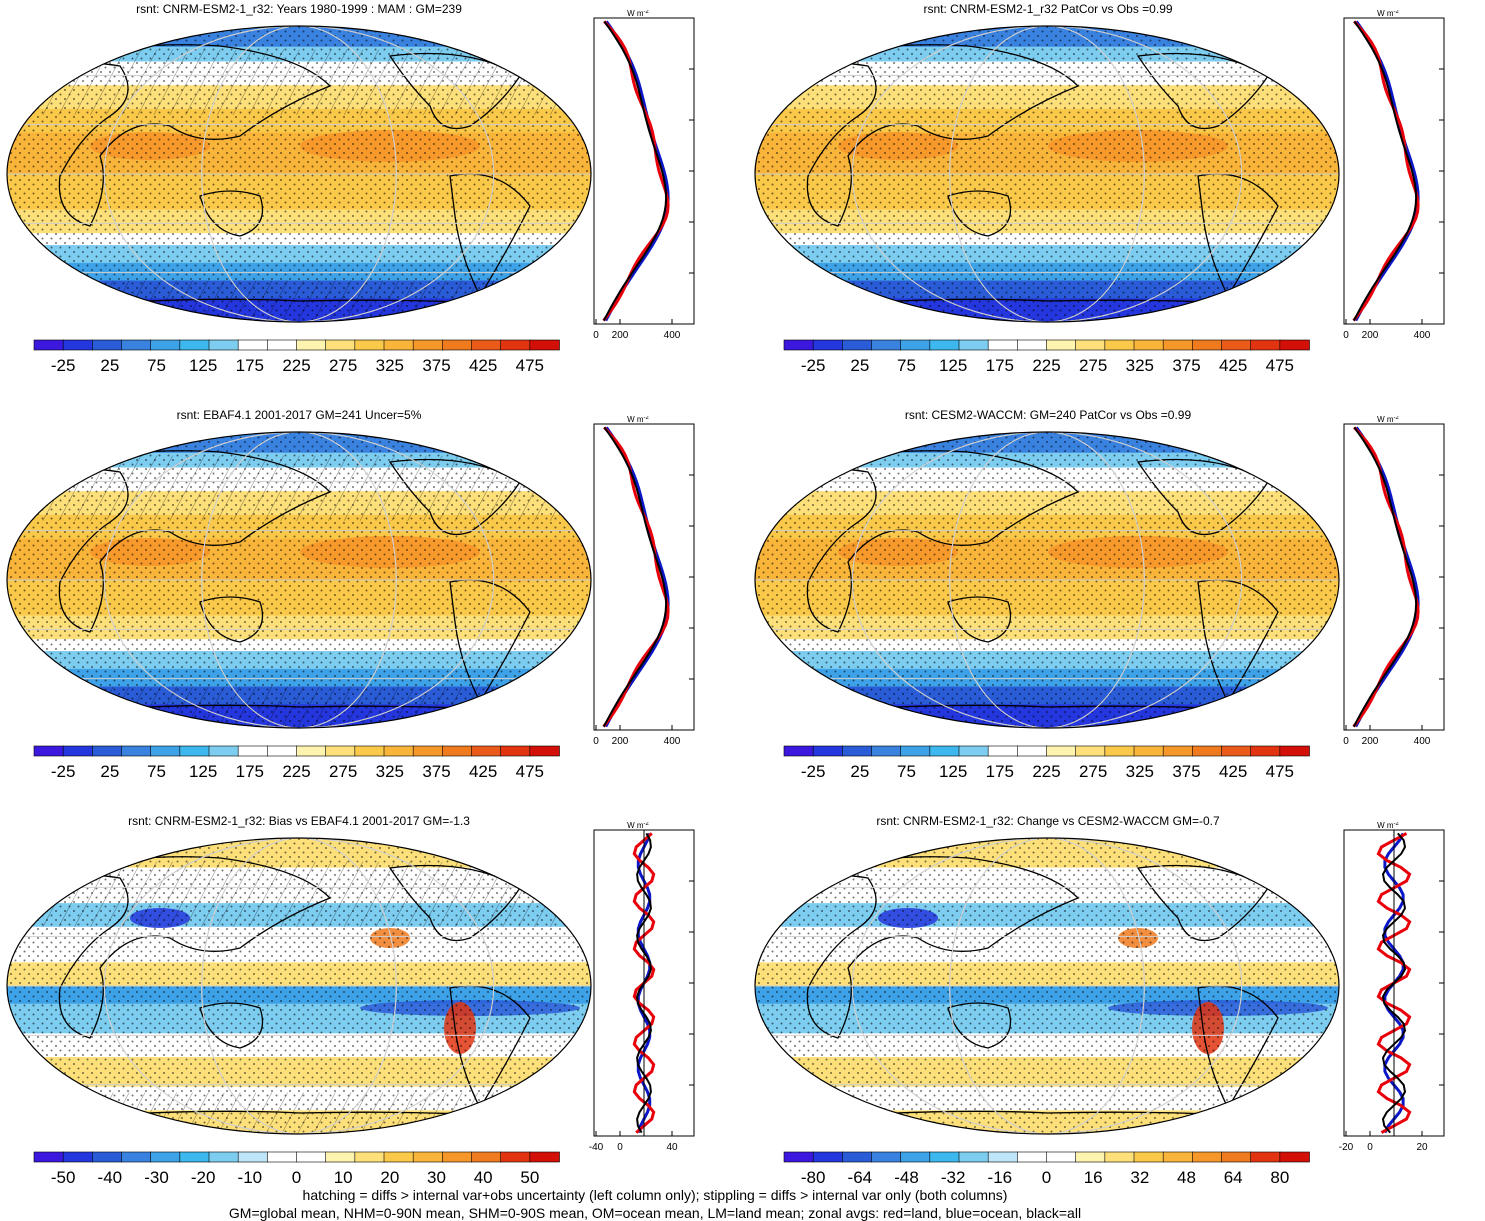  What do you see at coordinates (156, 771) in the screenshot?
I see `colorbar-label: 75` at bounding box center [156, 771].